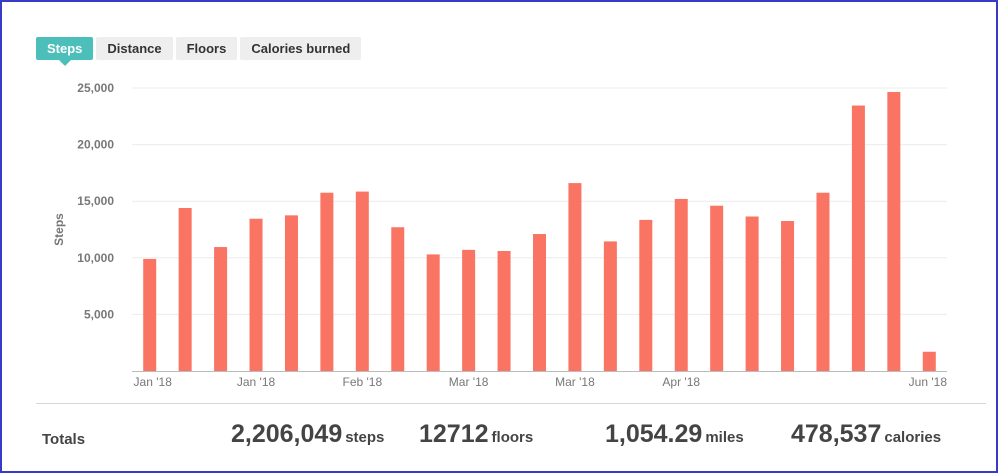  I want to click on x-tick-label: Apr '18, so click(681, 382).